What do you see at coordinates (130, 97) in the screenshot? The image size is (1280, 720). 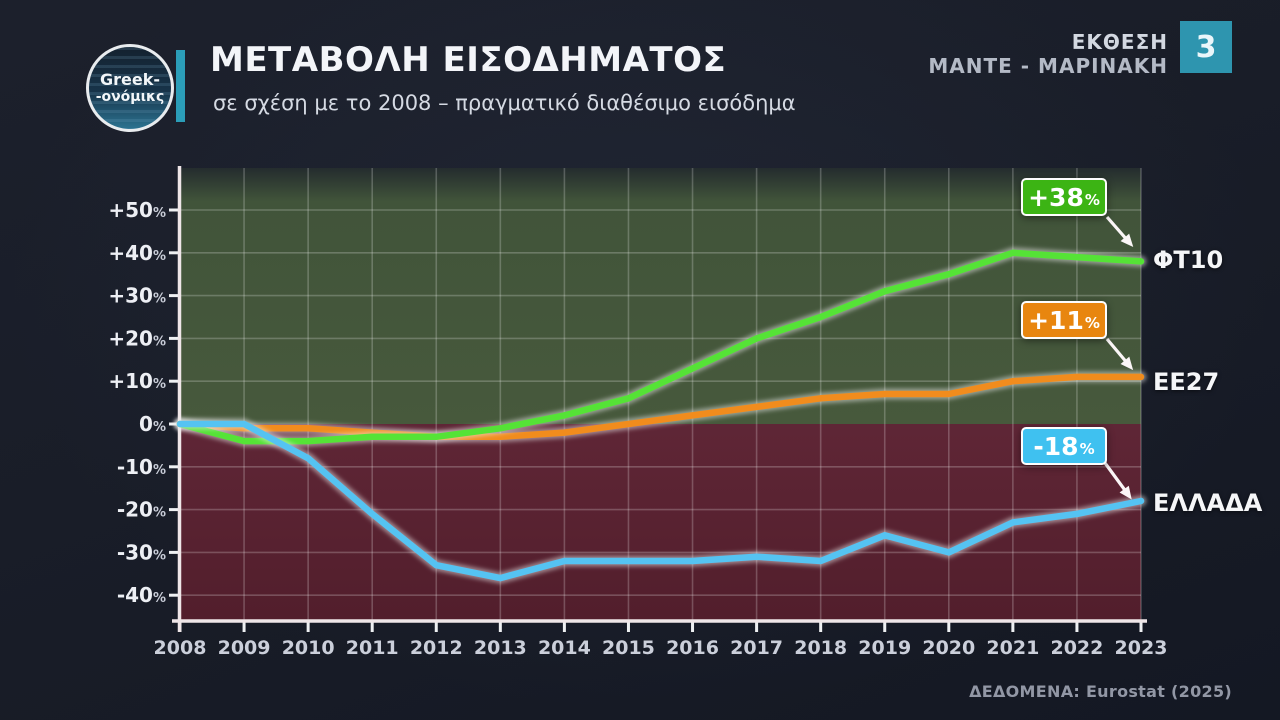 I see `logo-text-line2: -ονόμικς` at bounding box center [130, 97].